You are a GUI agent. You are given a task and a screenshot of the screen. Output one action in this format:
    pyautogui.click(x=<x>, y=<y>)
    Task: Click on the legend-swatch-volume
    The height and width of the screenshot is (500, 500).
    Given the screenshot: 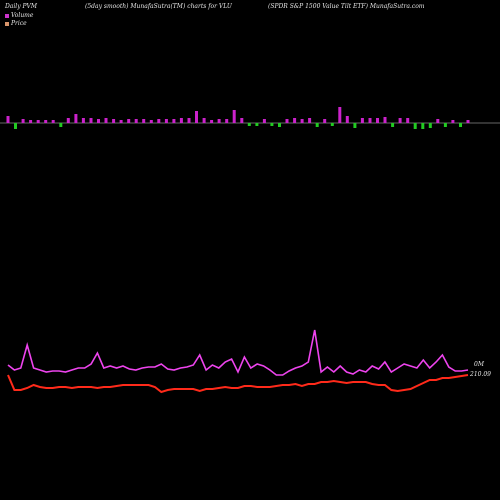 What is the action you would take?
    pyautogui.click(x=7, y=16)
    